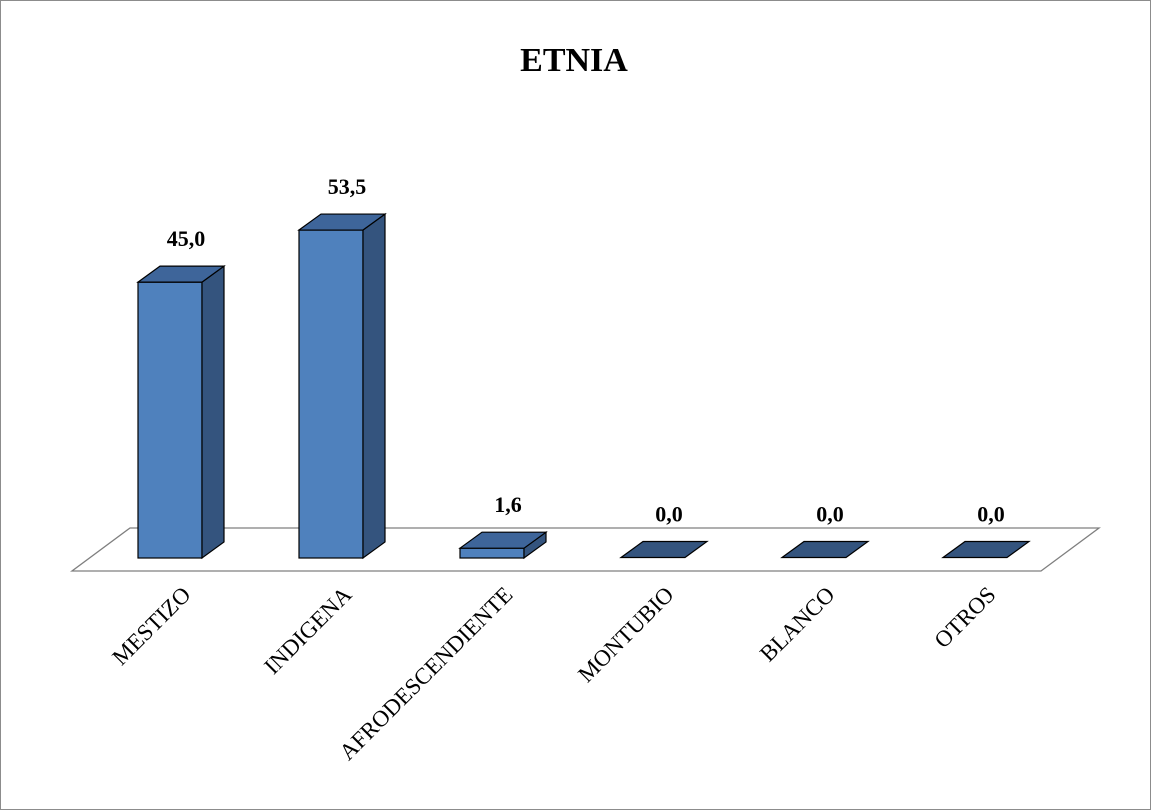  I want to click on chart-floor, so click(585, 549).